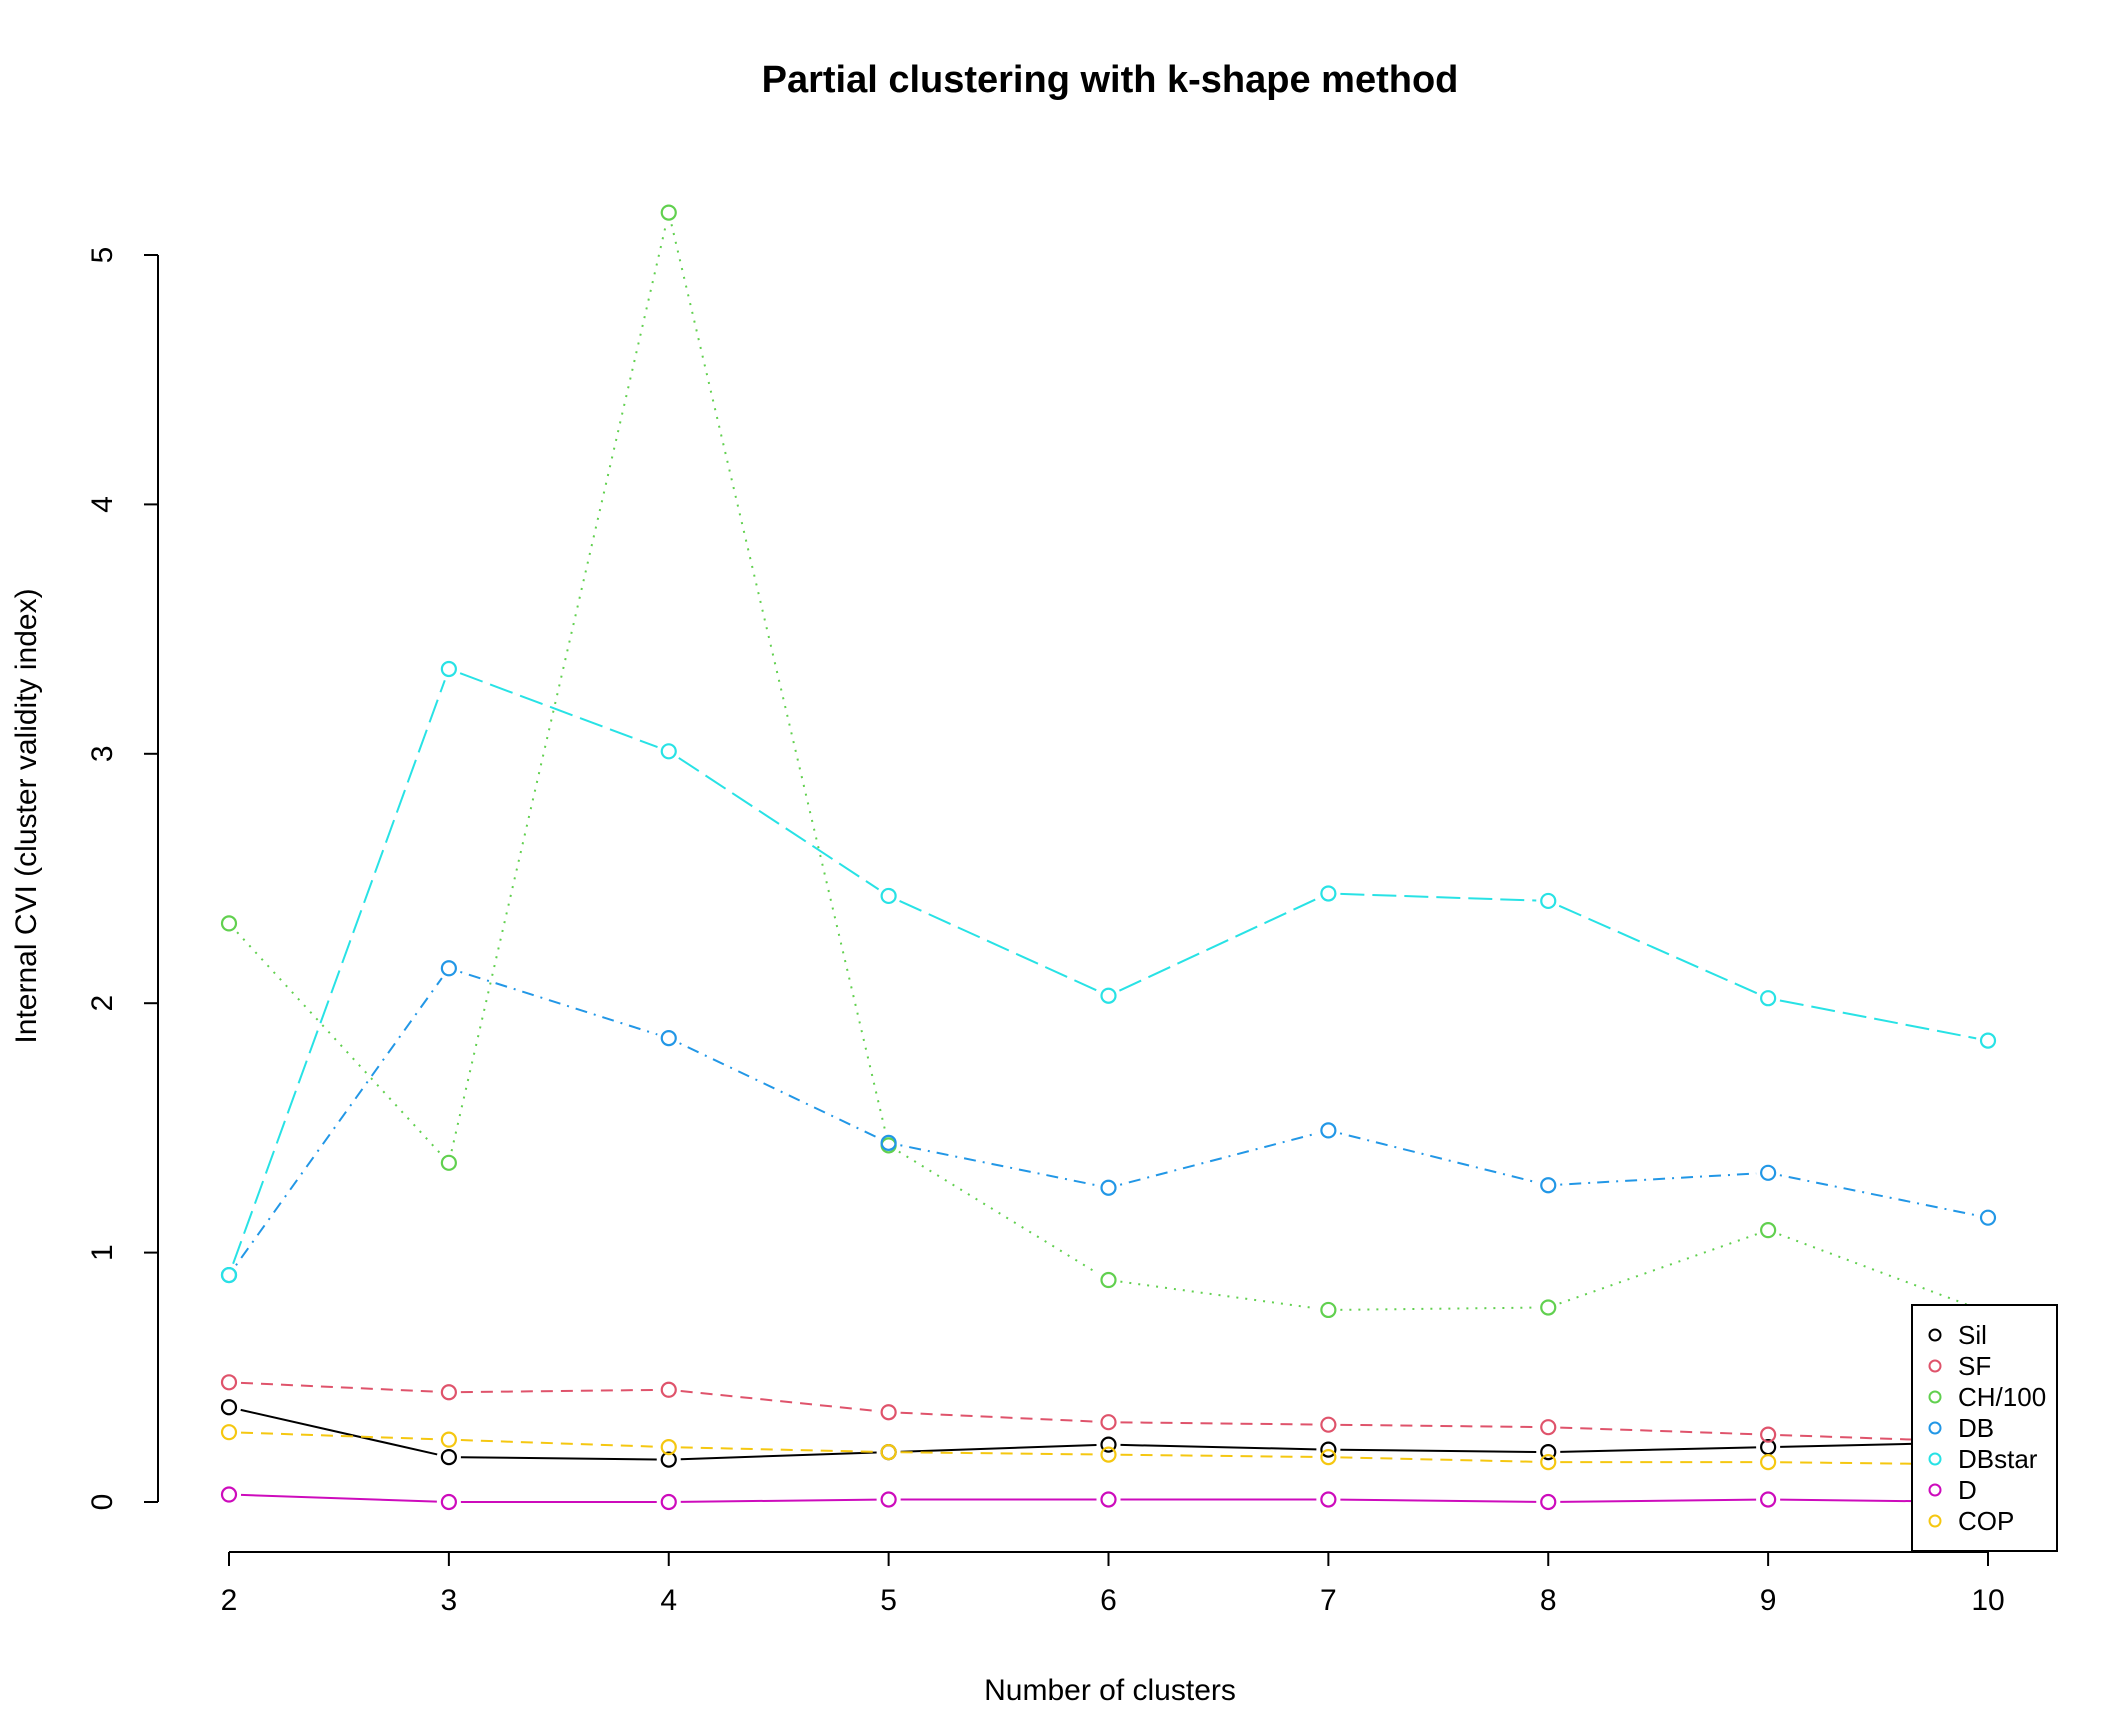 Image resolution: width=2112 pixels, height=1728 pixels. Describe the element at coordinates (888, 1600) in the screenshot. I see `x-tick-label: 5` at that location.